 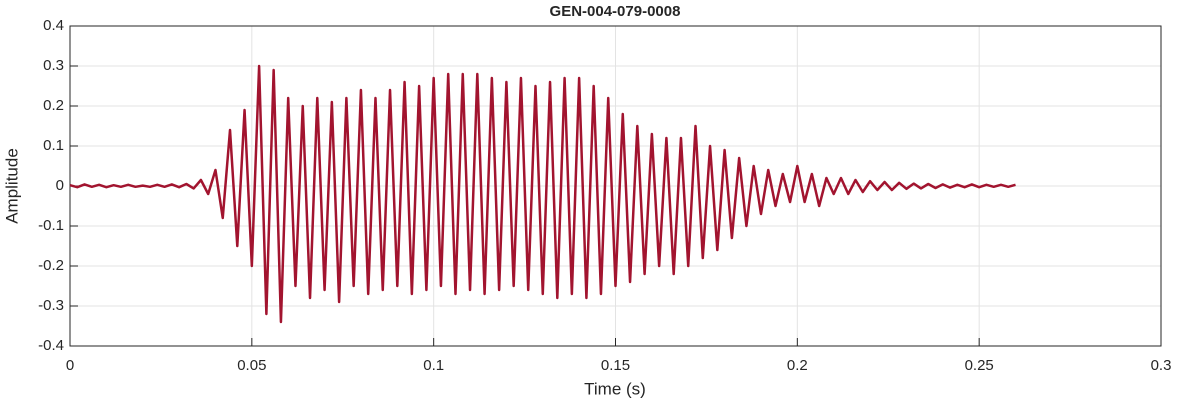 I want to click on y-tick-label: -0.3, so click(x=51, y=305).